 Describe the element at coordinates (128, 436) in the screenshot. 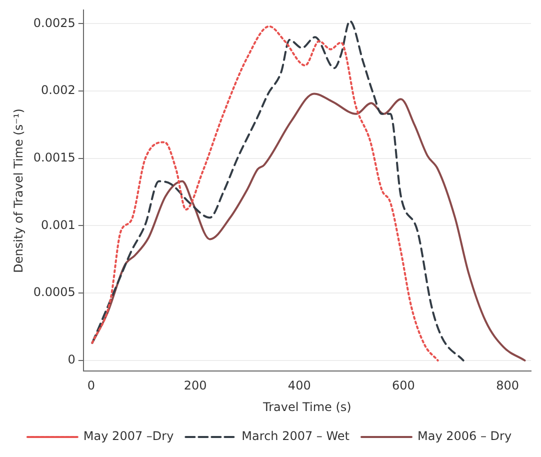

I see `legend-label: May 2007 –Dry` at that location.